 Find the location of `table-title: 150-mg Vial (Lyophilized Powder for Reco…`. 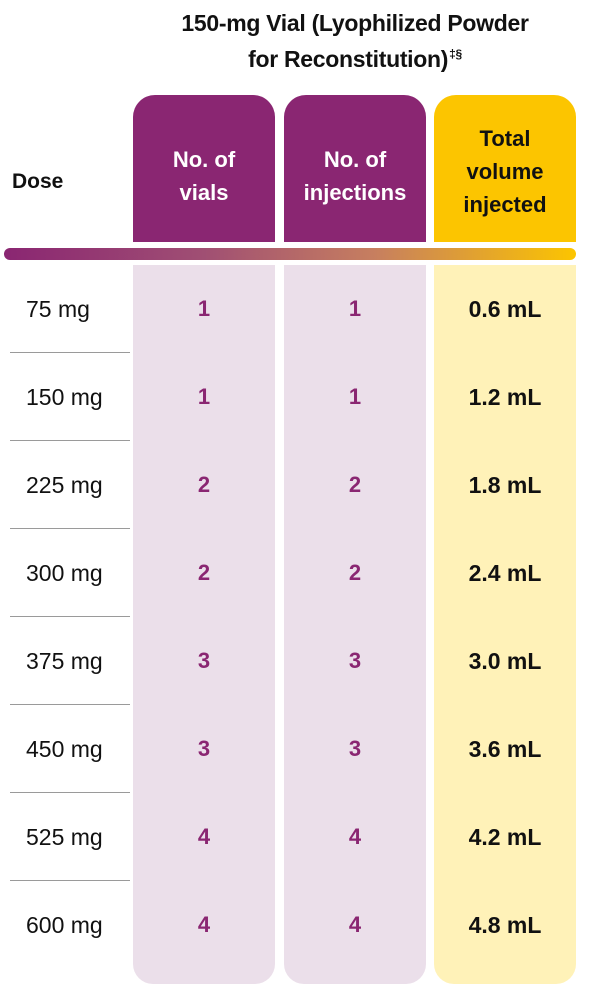

table-title: 150-mg Vial (Lyophilized Powder for Reco… is located at coordinates (355, 41).